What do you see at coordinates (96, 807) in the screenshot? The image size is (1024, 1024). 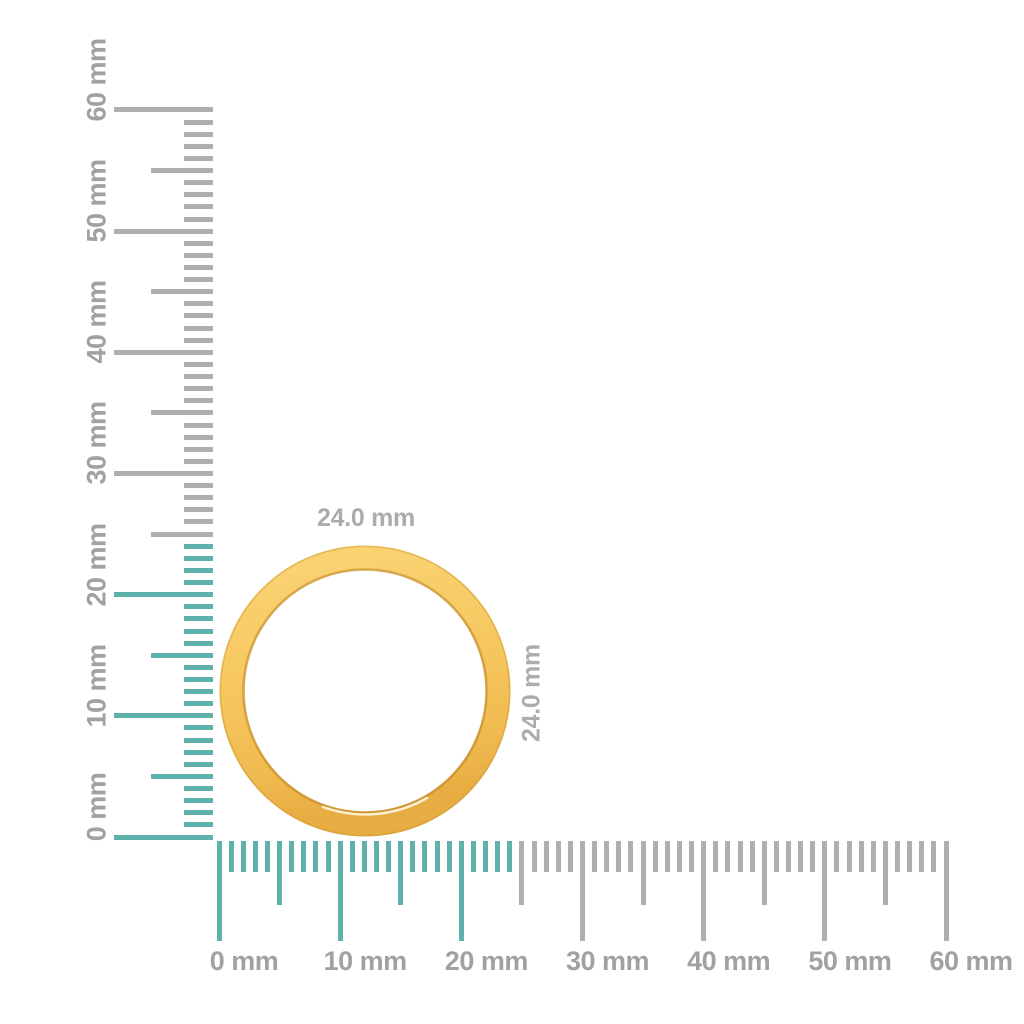 I see `vertical-ruler-label: 0 mm` at bounding box center [96, 807].